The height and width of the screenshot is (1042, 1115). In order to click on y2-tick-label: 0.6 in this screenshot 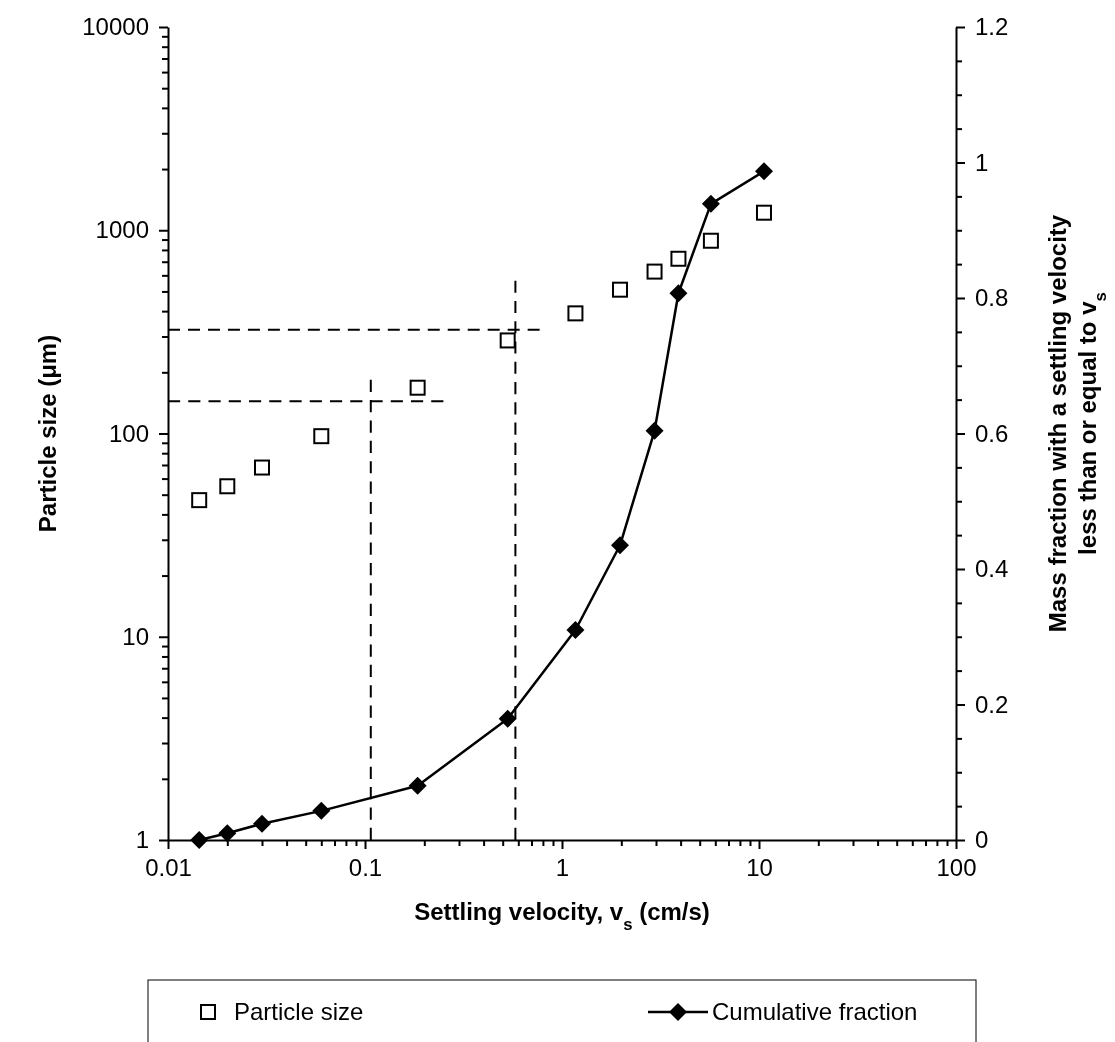, I will do `click(992, 433)`.